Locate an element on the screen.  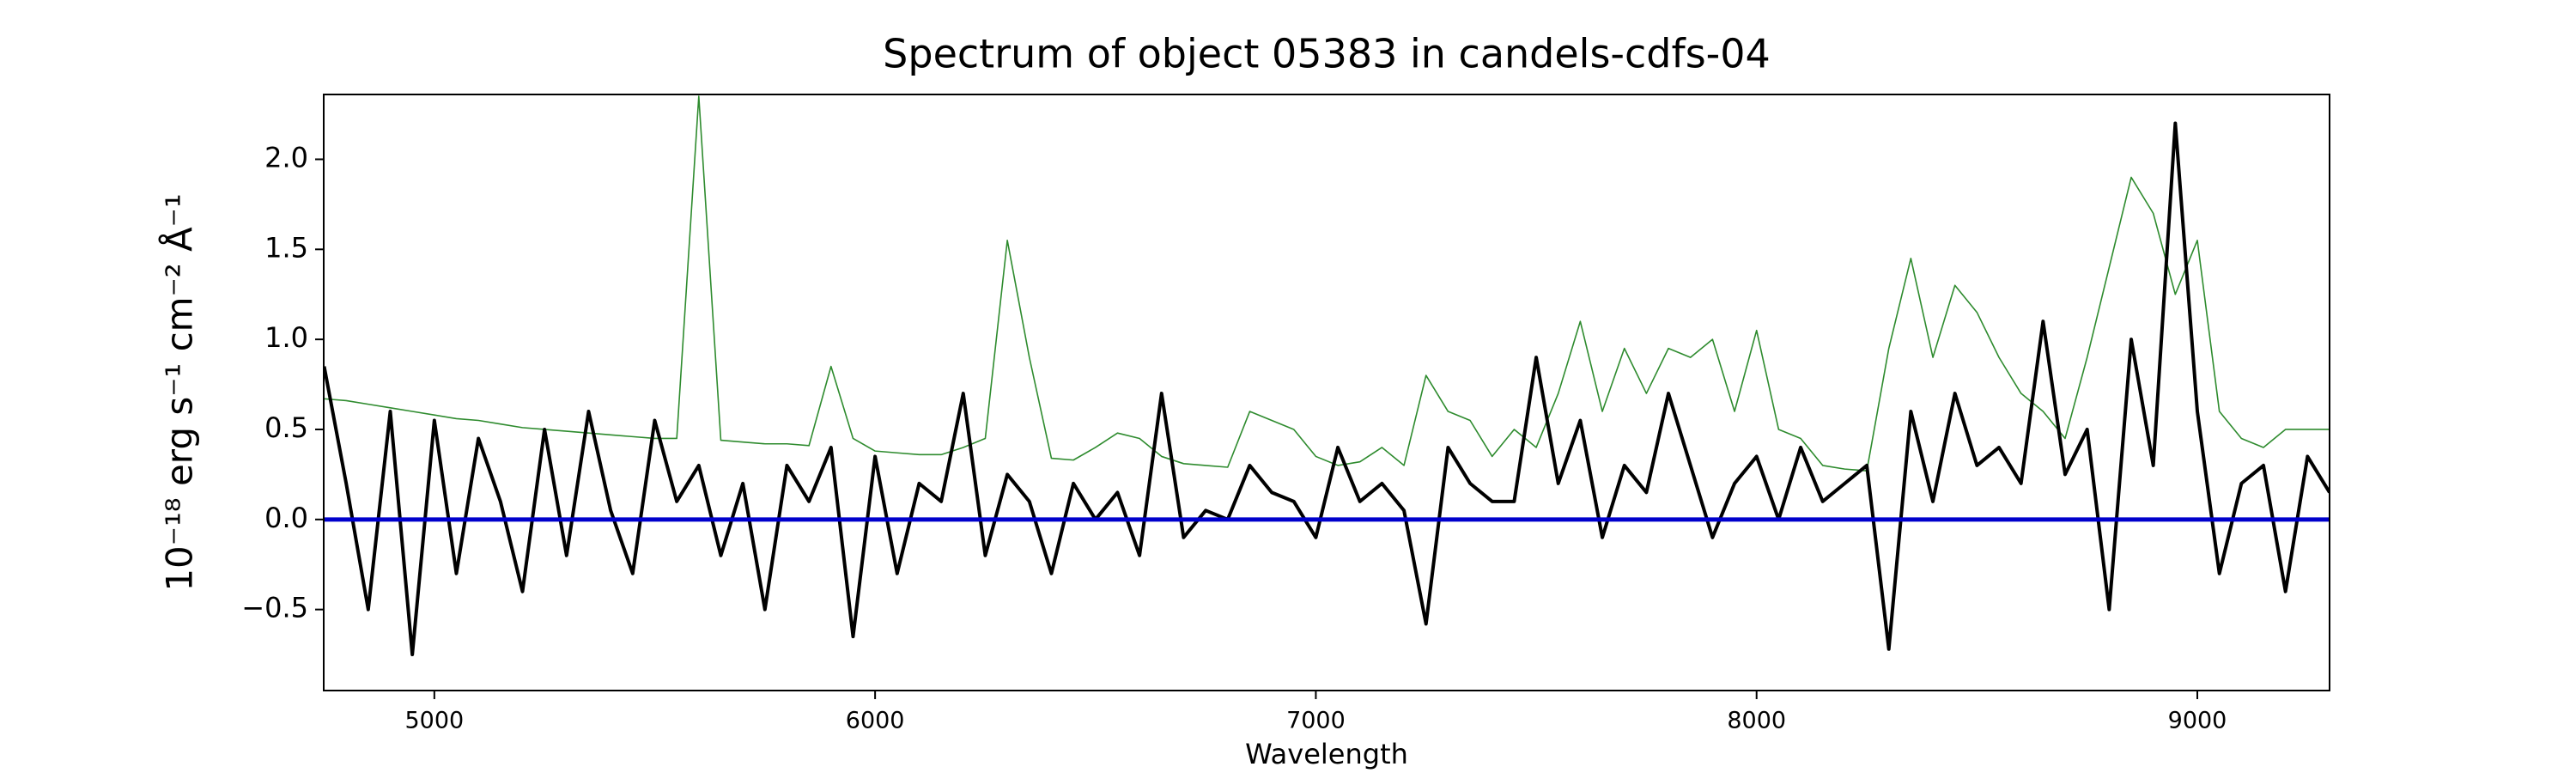
x-tick-label: 9000 is located at coordinates (2197, 721).